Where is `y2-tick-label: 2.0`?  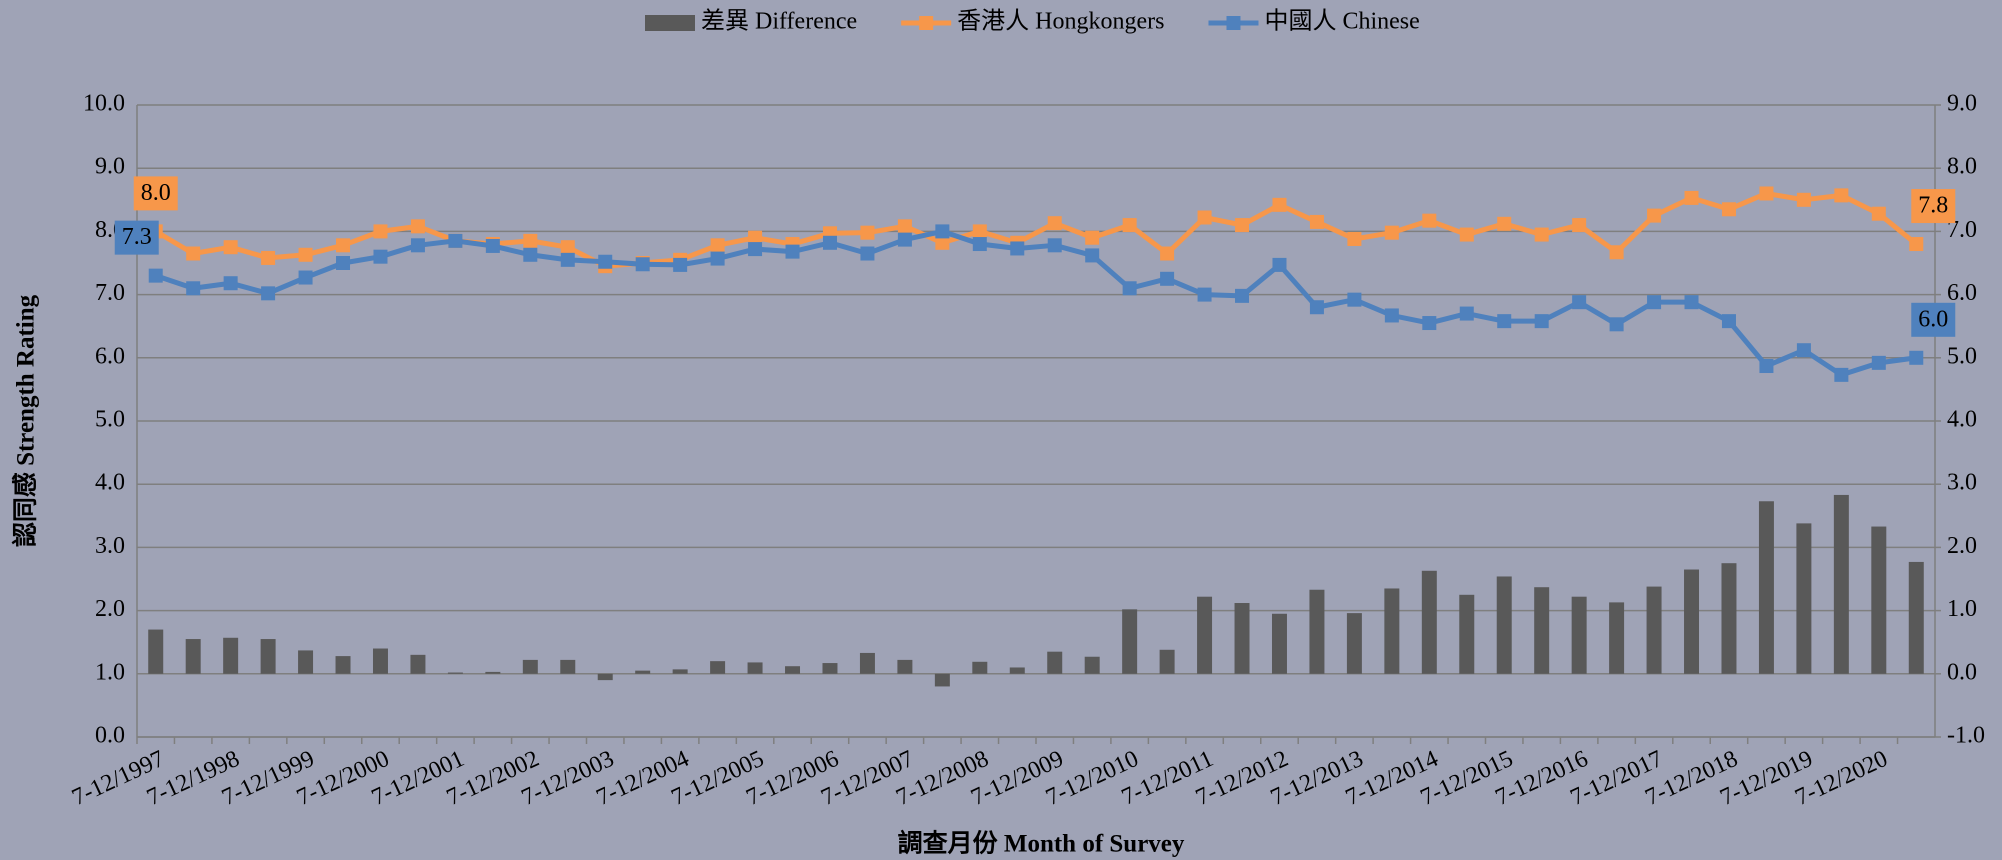 y2-tick-label: 2.0 is located at coordinates (1962, 546).